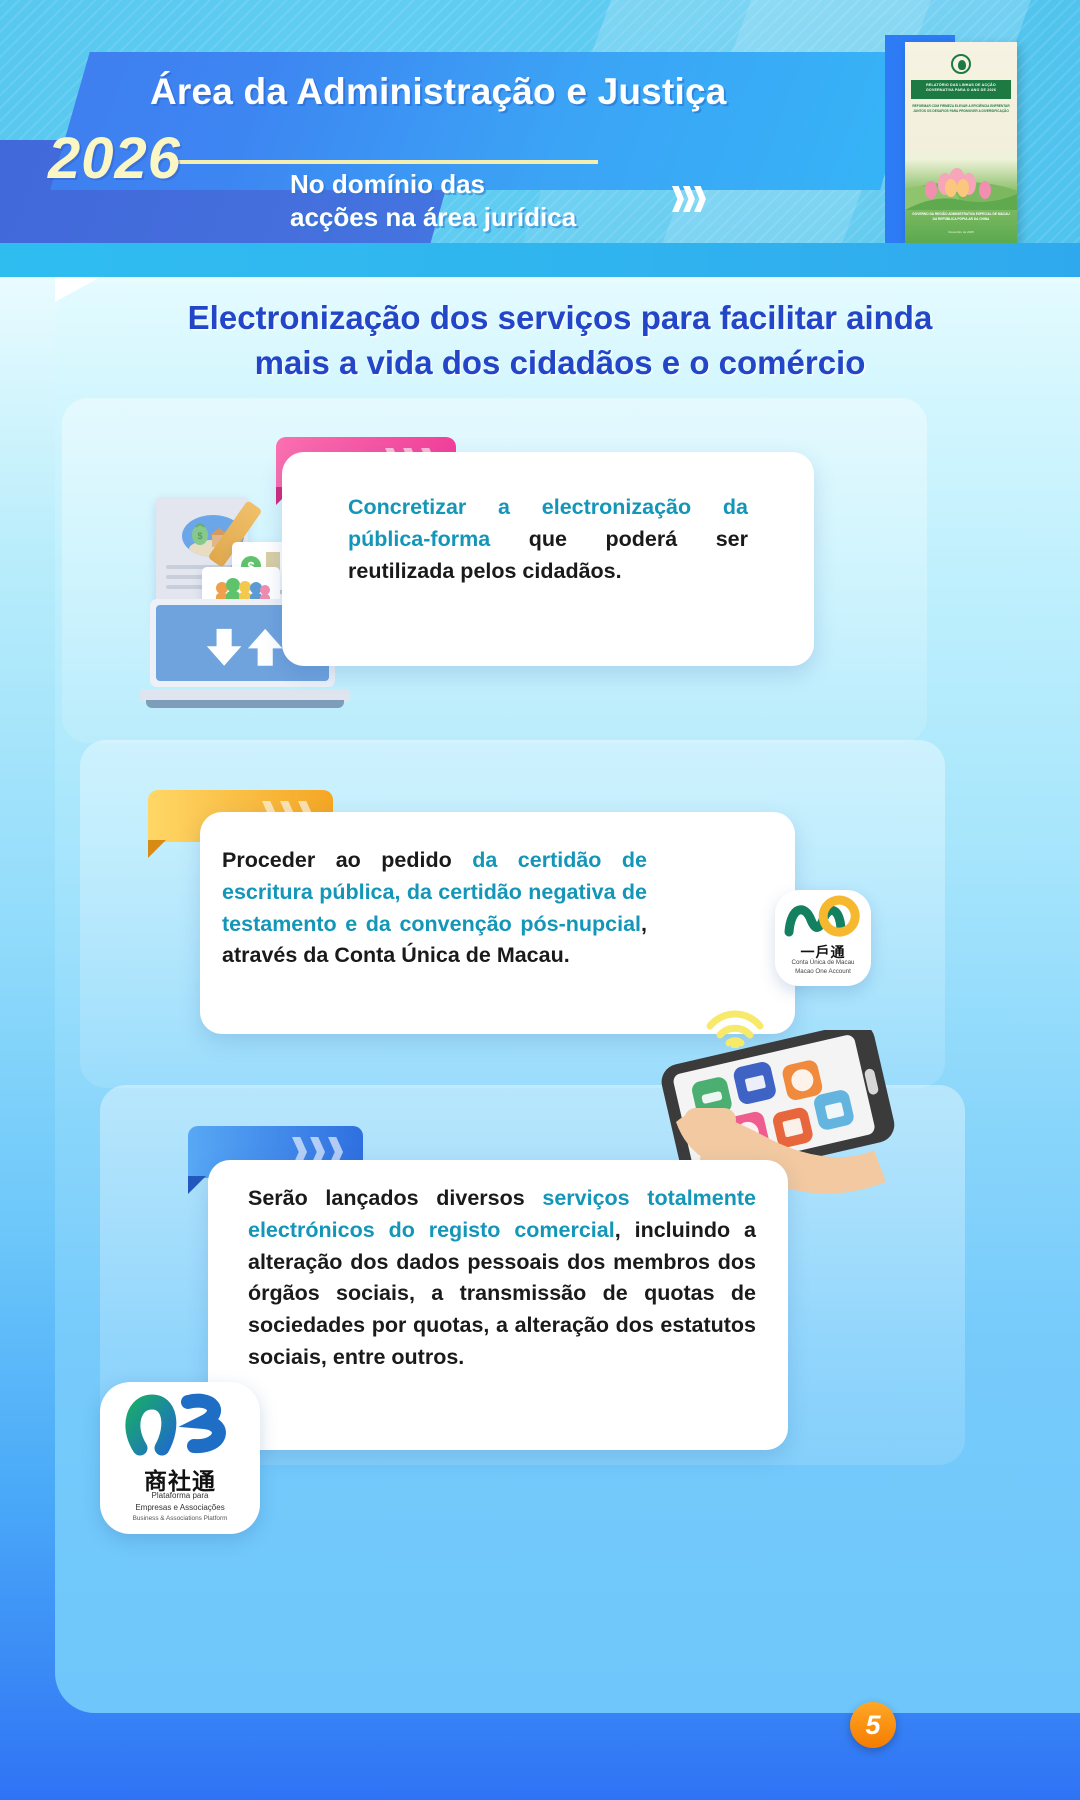 The width and height of the screenshot is (1080, 1800). Describe the element at coordinates (252, 602) in the screenshot. I see `documents-laptop-download-upload-icon: $ $` at that location.